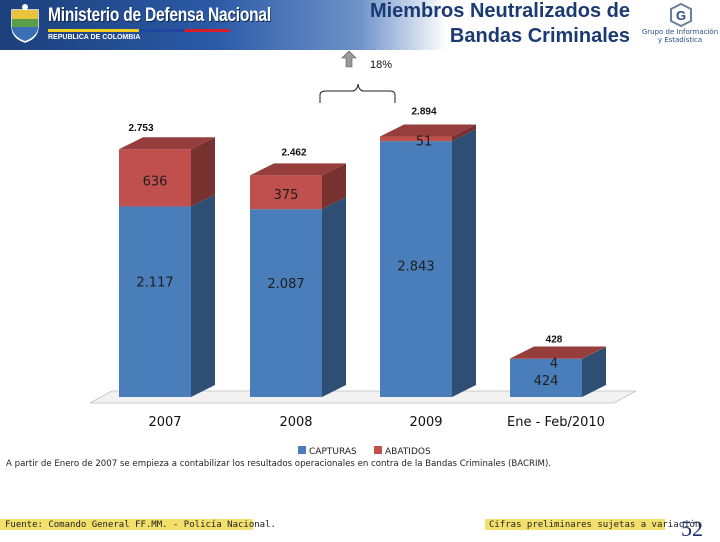 This screenshot has height=542, width=720. I want to click on legend-swatch-abatidos, so click(378, 450).